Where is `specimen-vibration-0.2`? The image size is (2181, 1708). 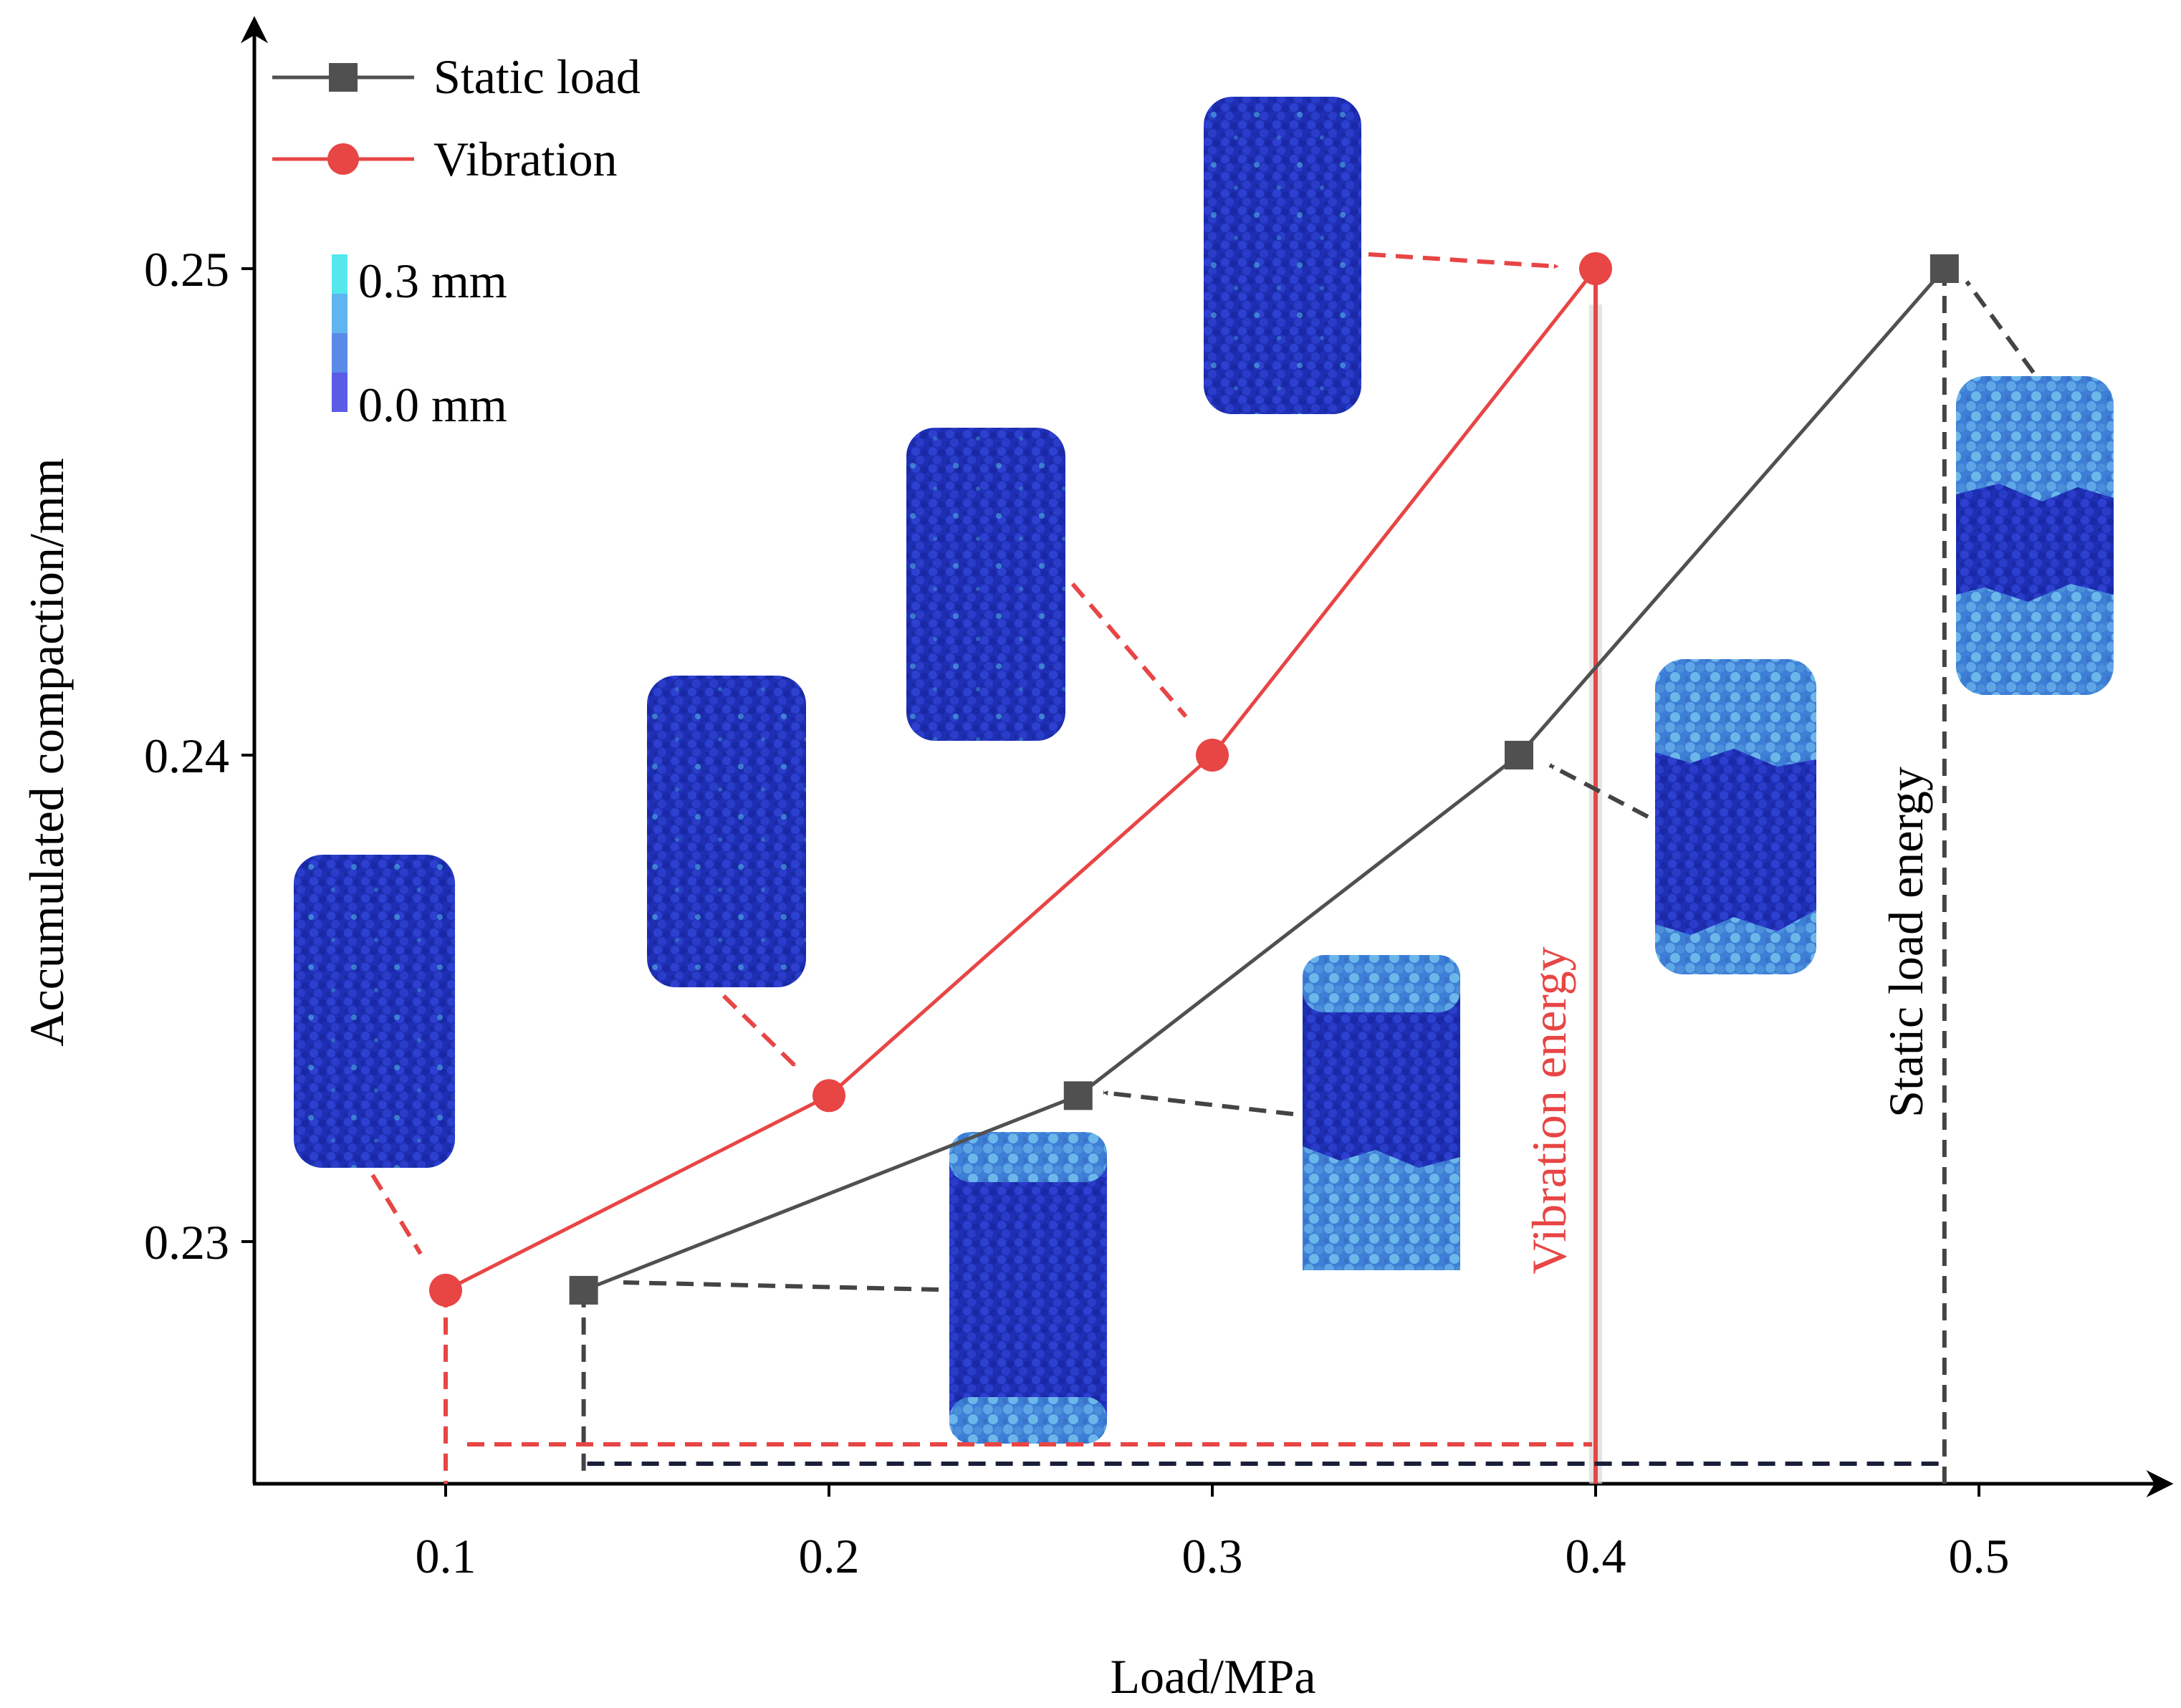 specimen-vibration-0.2 is located at coordinates (727, 831).